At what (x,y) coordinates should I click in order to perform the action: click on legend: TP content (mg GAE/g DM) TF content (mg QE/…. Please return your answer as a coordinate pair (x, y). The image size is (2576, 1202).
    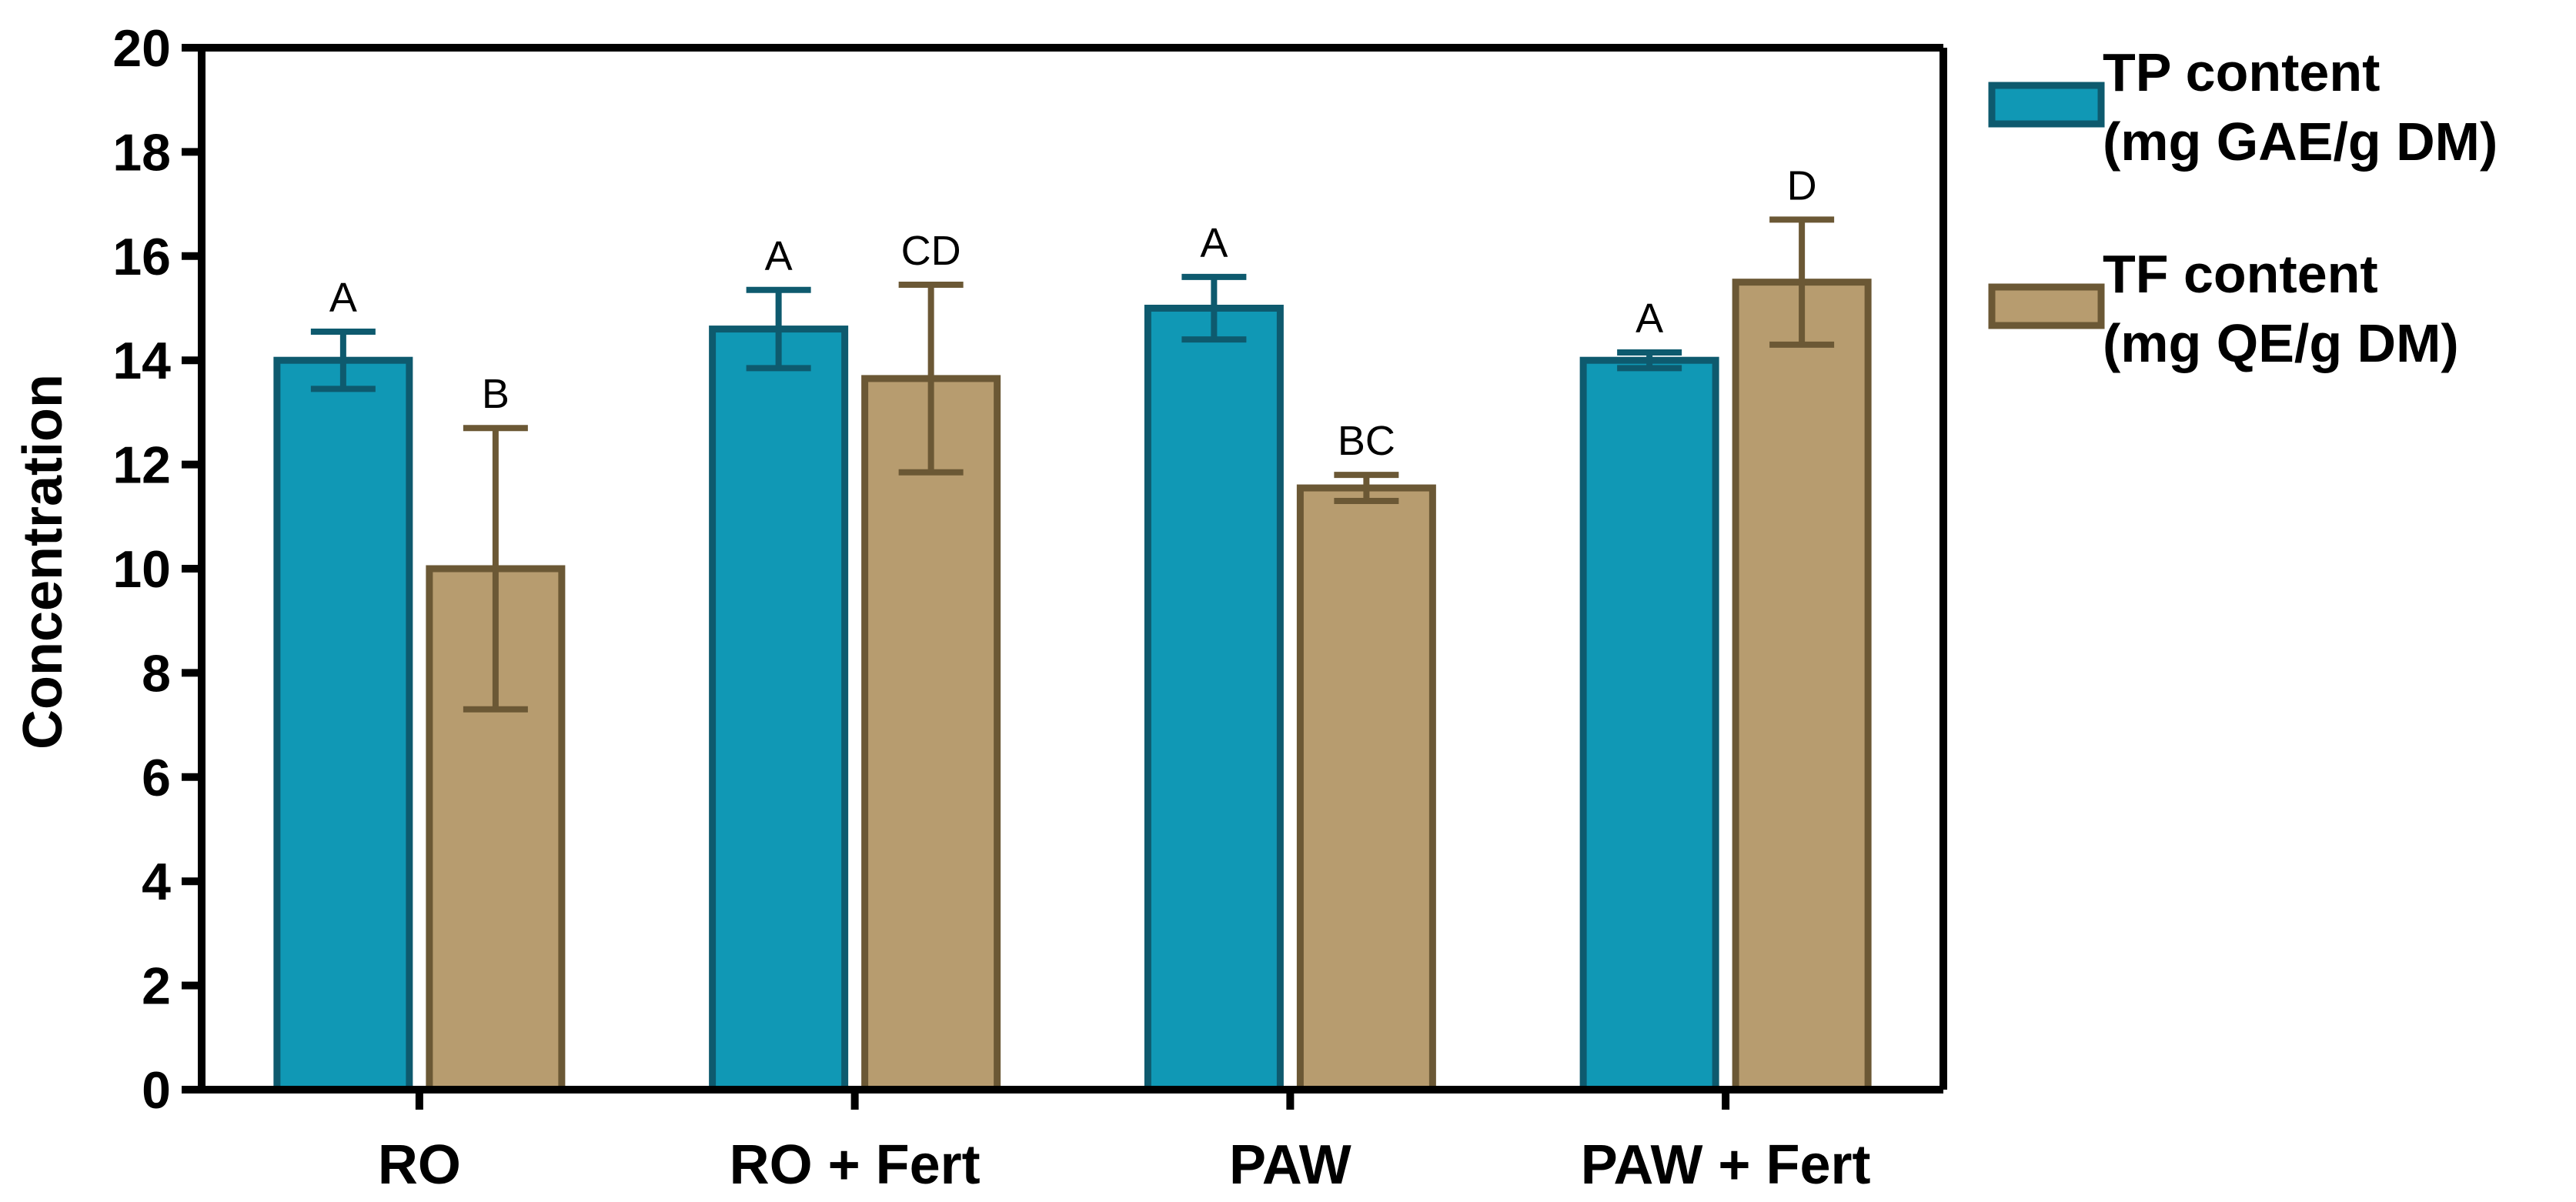
    Looking at the image, I should click on (2242, 207).